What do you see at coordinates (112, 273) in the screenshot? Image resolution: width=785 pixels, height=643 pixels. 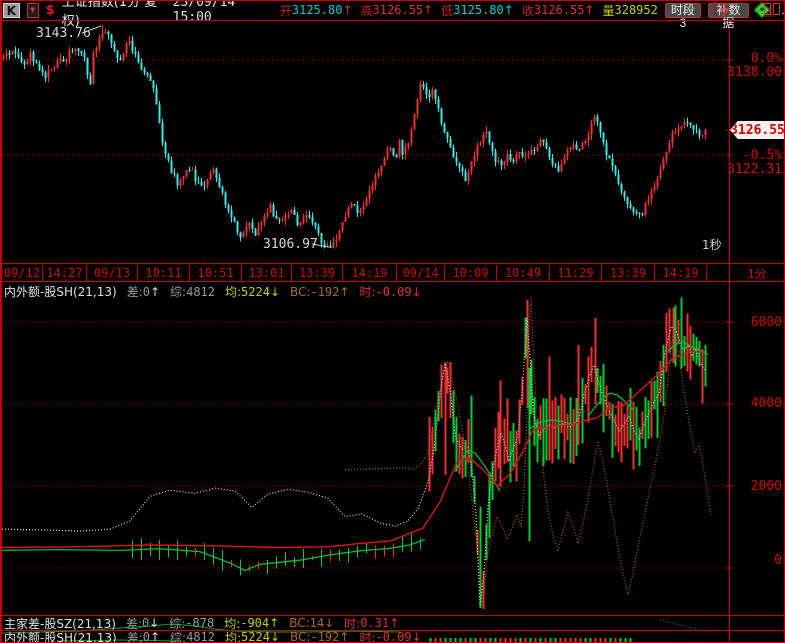 I see `time-axis-cell: 09/13` at bounding box center [112, 273].